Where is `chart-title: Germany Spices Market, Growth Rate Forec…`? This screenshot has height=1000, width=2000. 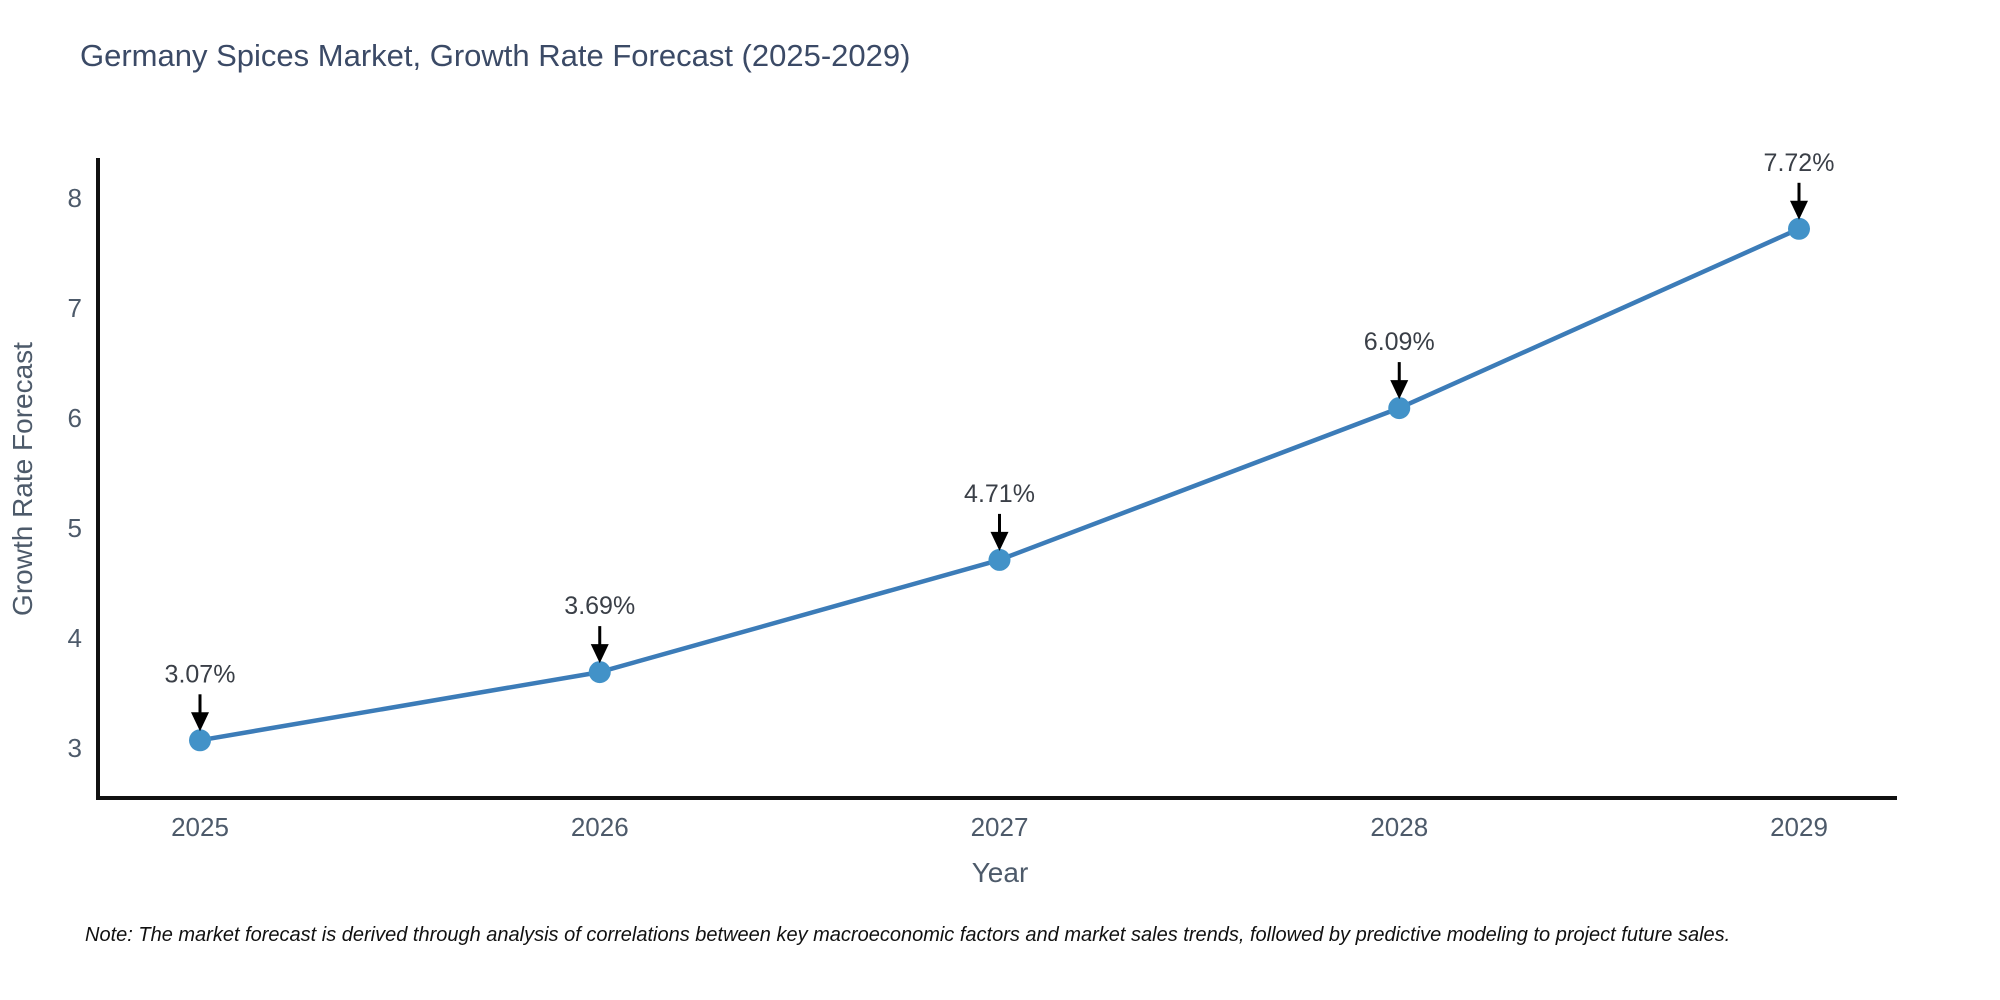 chart-title: Germany Spices Market, Growth Rate Forec… is located at coordinates (495, 55).